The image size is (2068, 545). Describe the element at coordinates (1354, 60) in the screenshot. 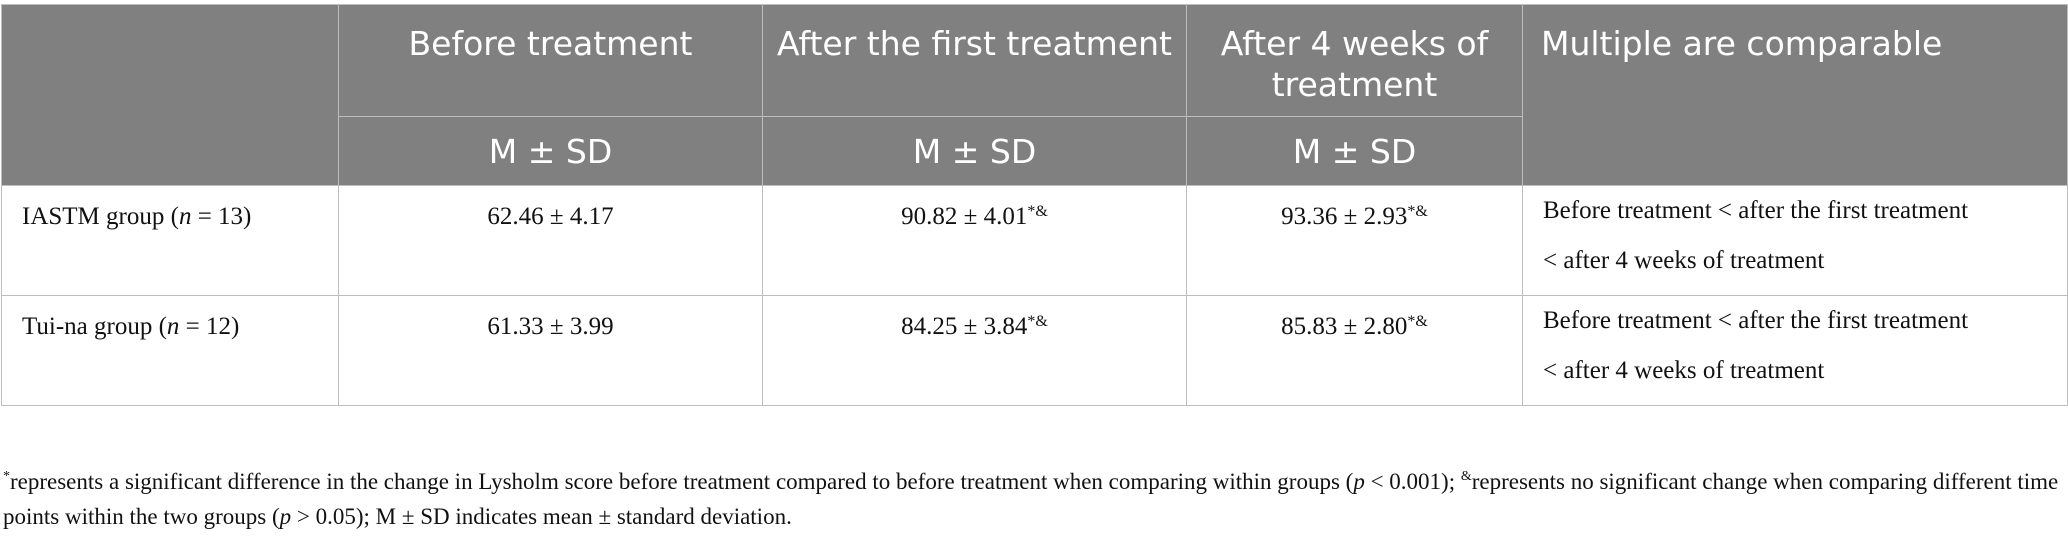

I see `header-after-4-weeks: After 4 weeks of treatment` at that location.